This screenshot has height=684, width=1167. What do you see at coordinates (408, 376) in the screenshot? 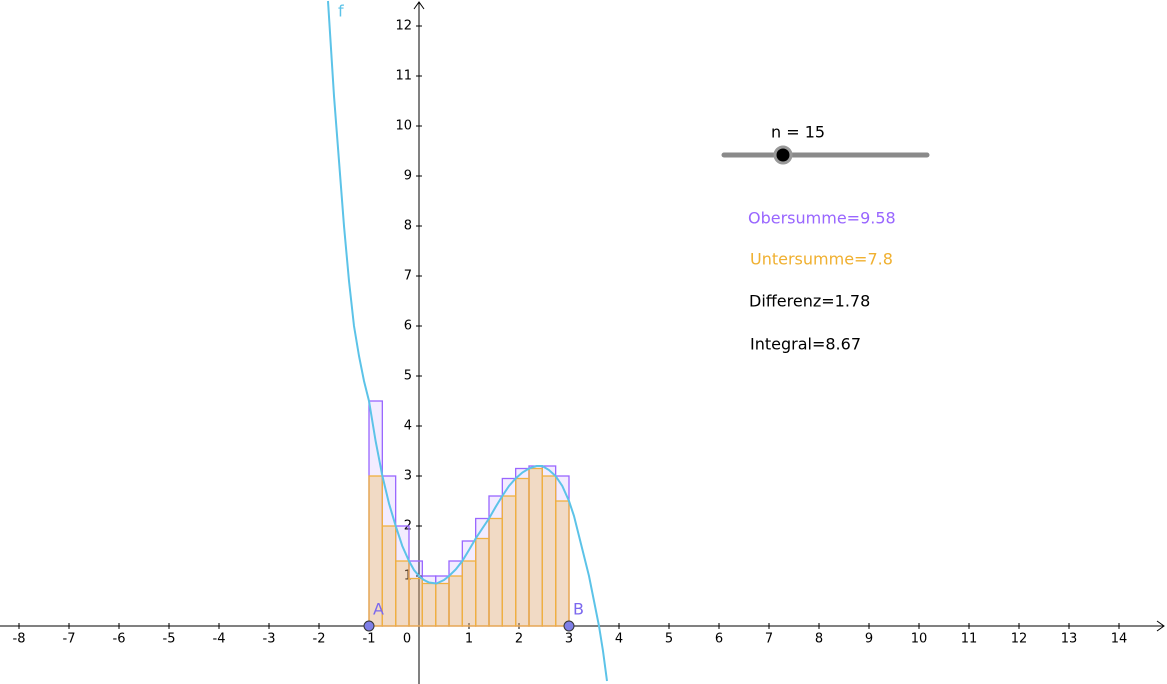
I see `y-tick-label: 5` at bounding box center [408, 376].